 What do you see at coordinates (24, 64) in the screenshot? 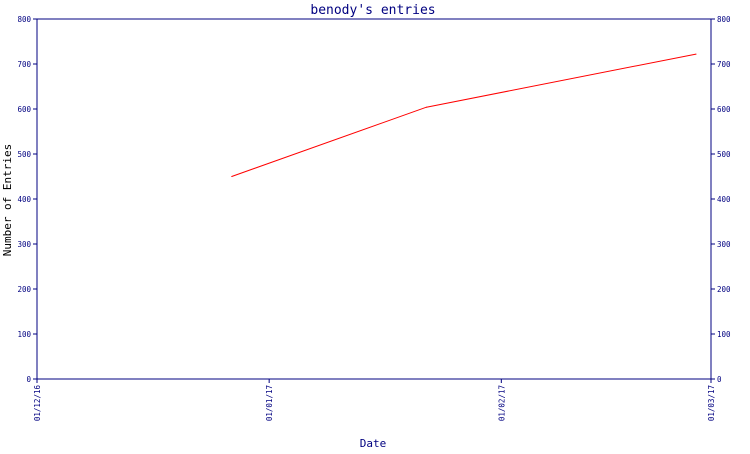
I see `y-tick-label-left: 700` at bounding box center [24, 64].